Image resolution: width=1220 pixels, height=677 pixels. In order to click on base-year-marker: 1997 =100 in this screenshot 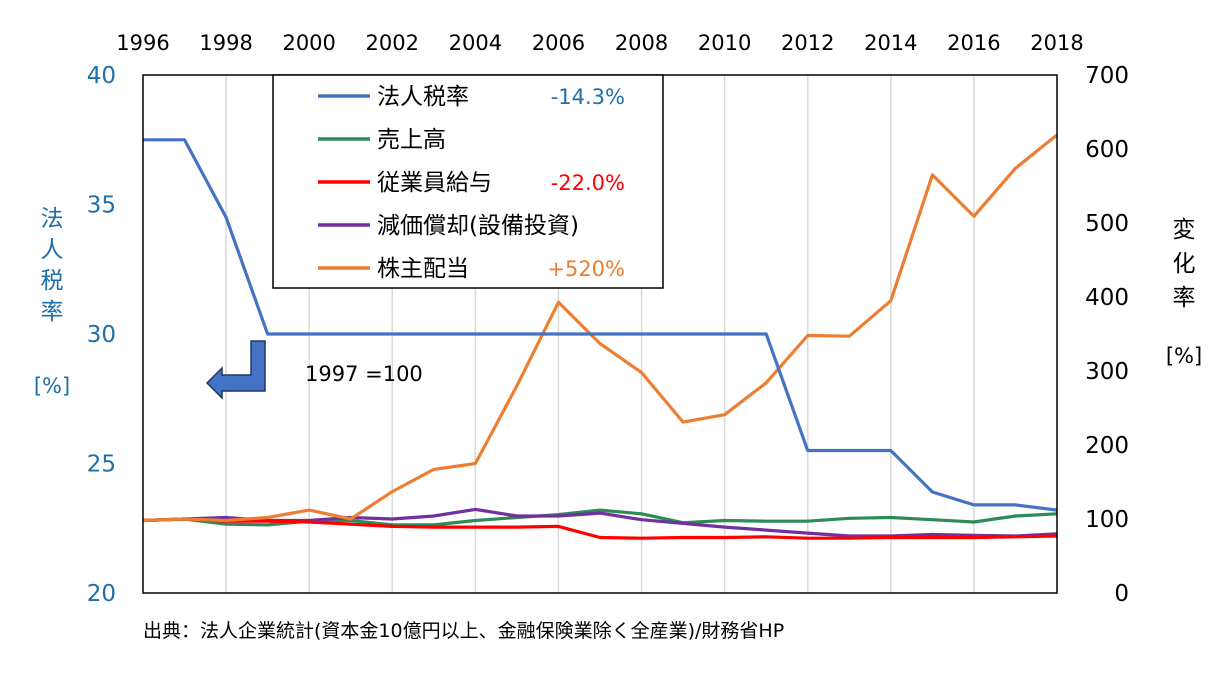, I will do `click(314, 370)`.